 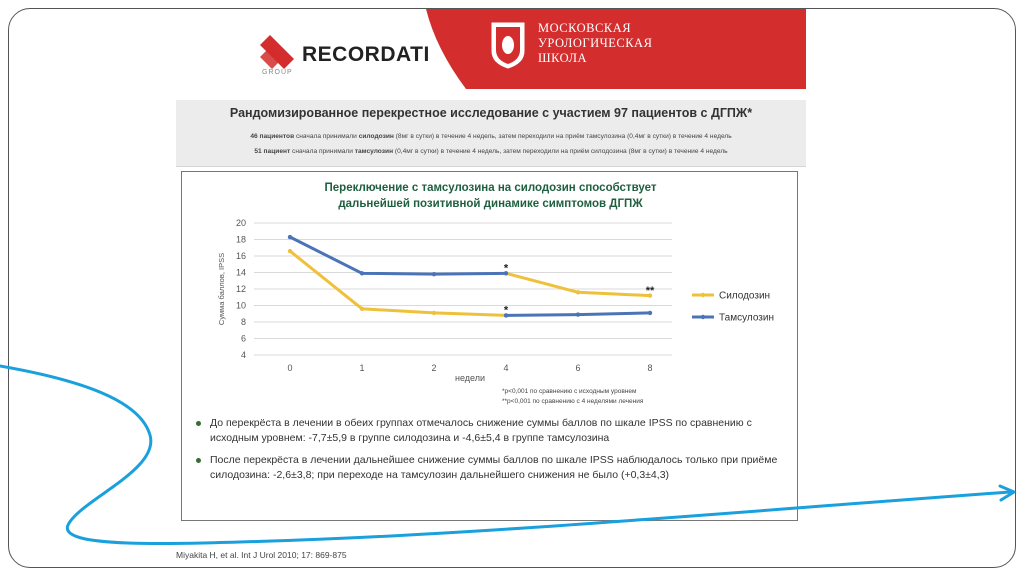 I want to click on y-tick-label: 10, so click(x=241, y=306).